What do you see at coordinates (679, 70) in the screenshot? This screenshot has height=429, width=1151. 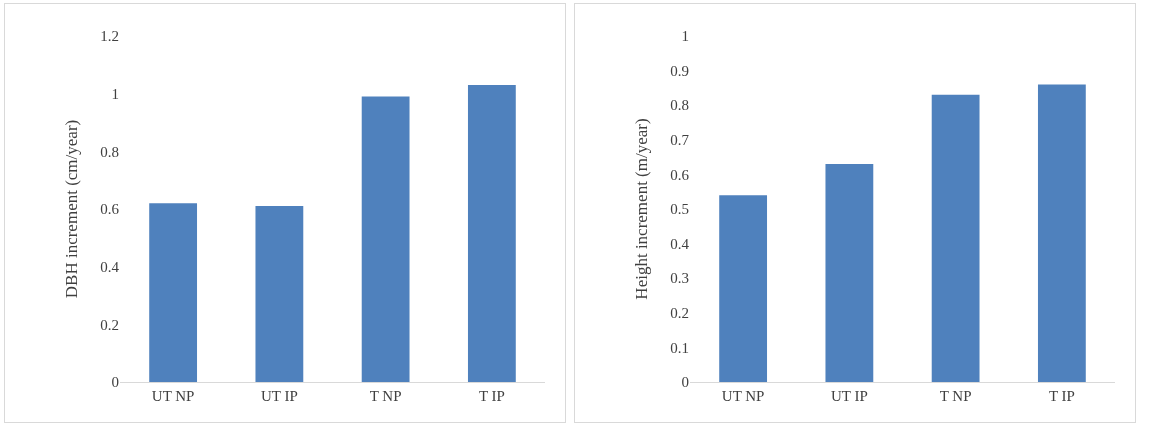 I see `y-tick-label: 0.9` at bounding box center [679, 70].